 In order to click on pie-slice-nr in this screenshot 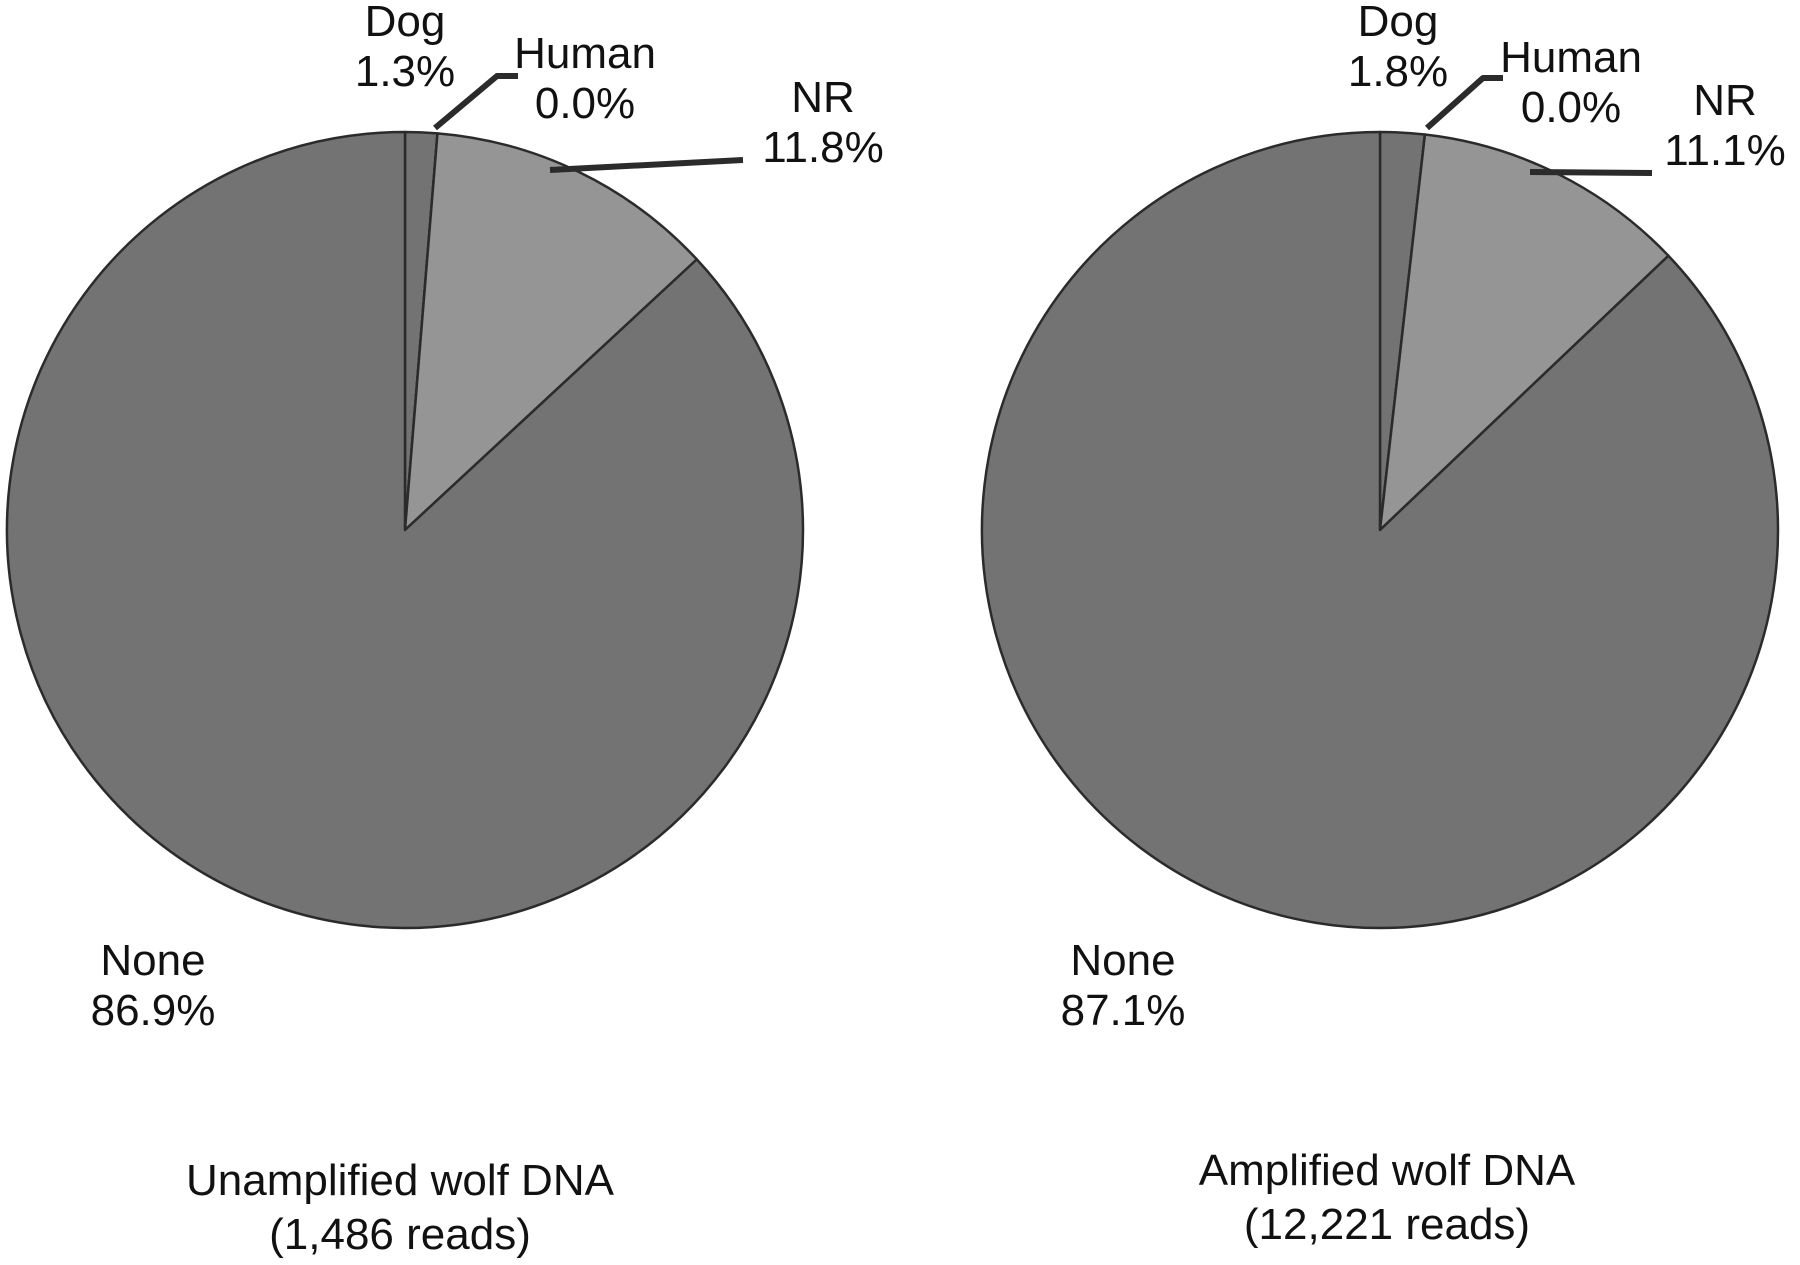, I will do `click(551, 332)`.